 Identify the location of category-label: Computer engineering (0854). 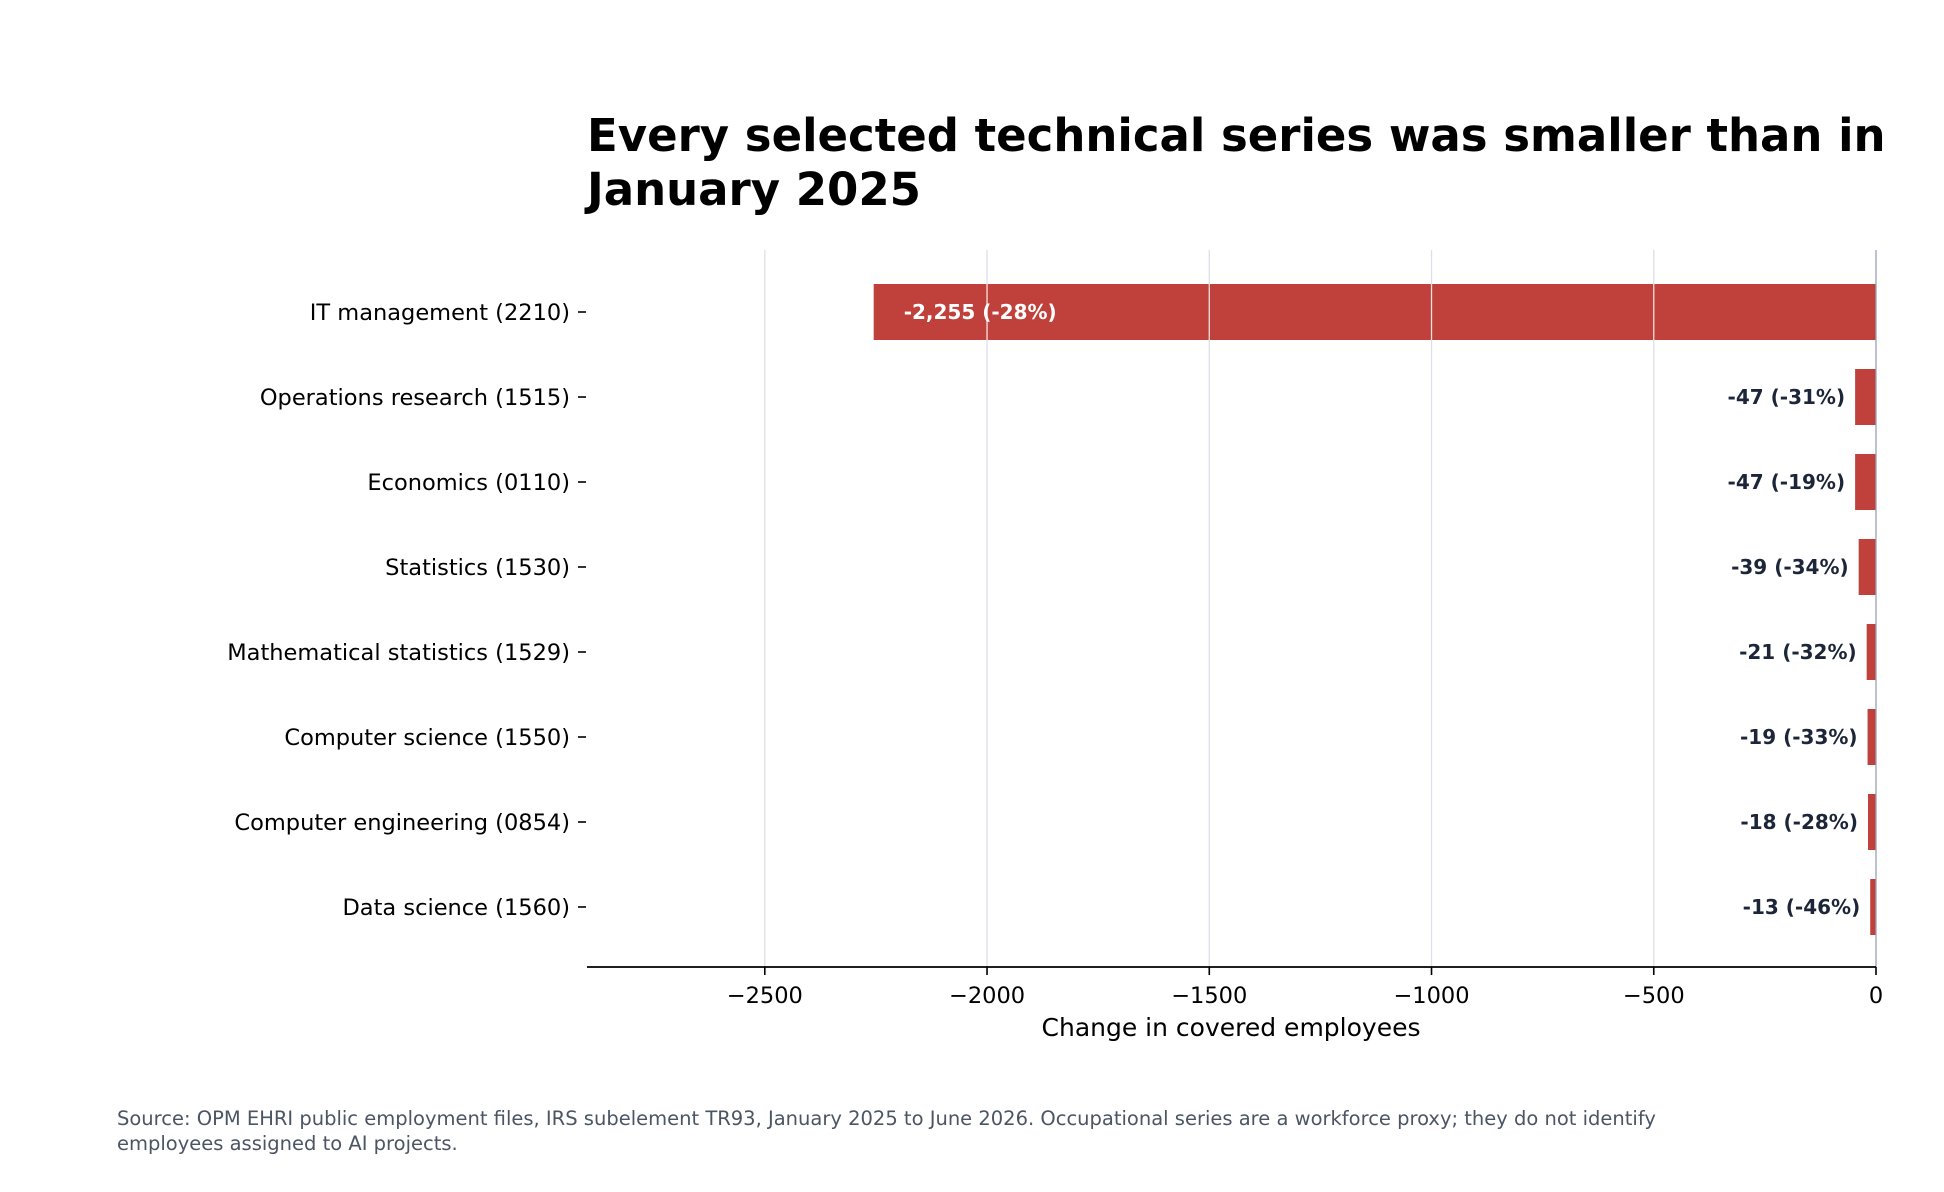
(402, 823).